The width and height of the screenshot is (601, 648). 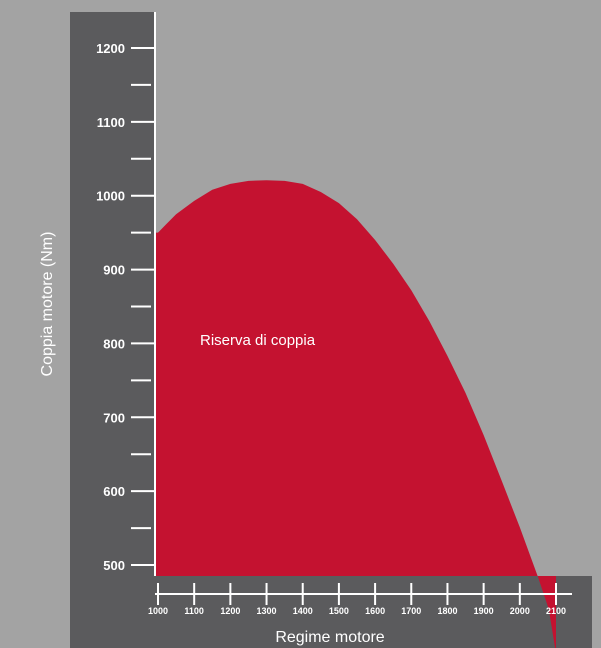 What do you see at coordinates (114, 491) in the screenshot?
I see `y-tick-label: 600` at bounding box center [114, 491].